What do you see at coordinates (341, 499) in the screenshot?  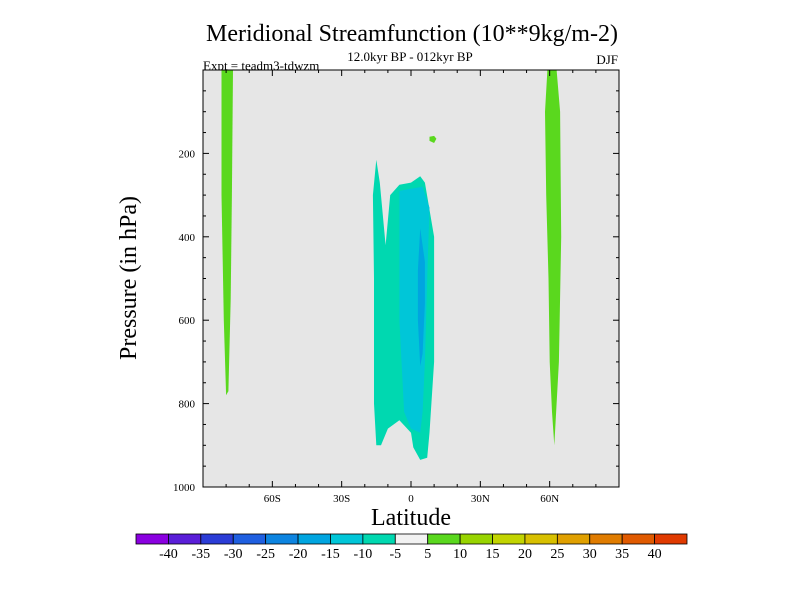 I see `x-tick-label: 30S` at bounding box center [341, 499].